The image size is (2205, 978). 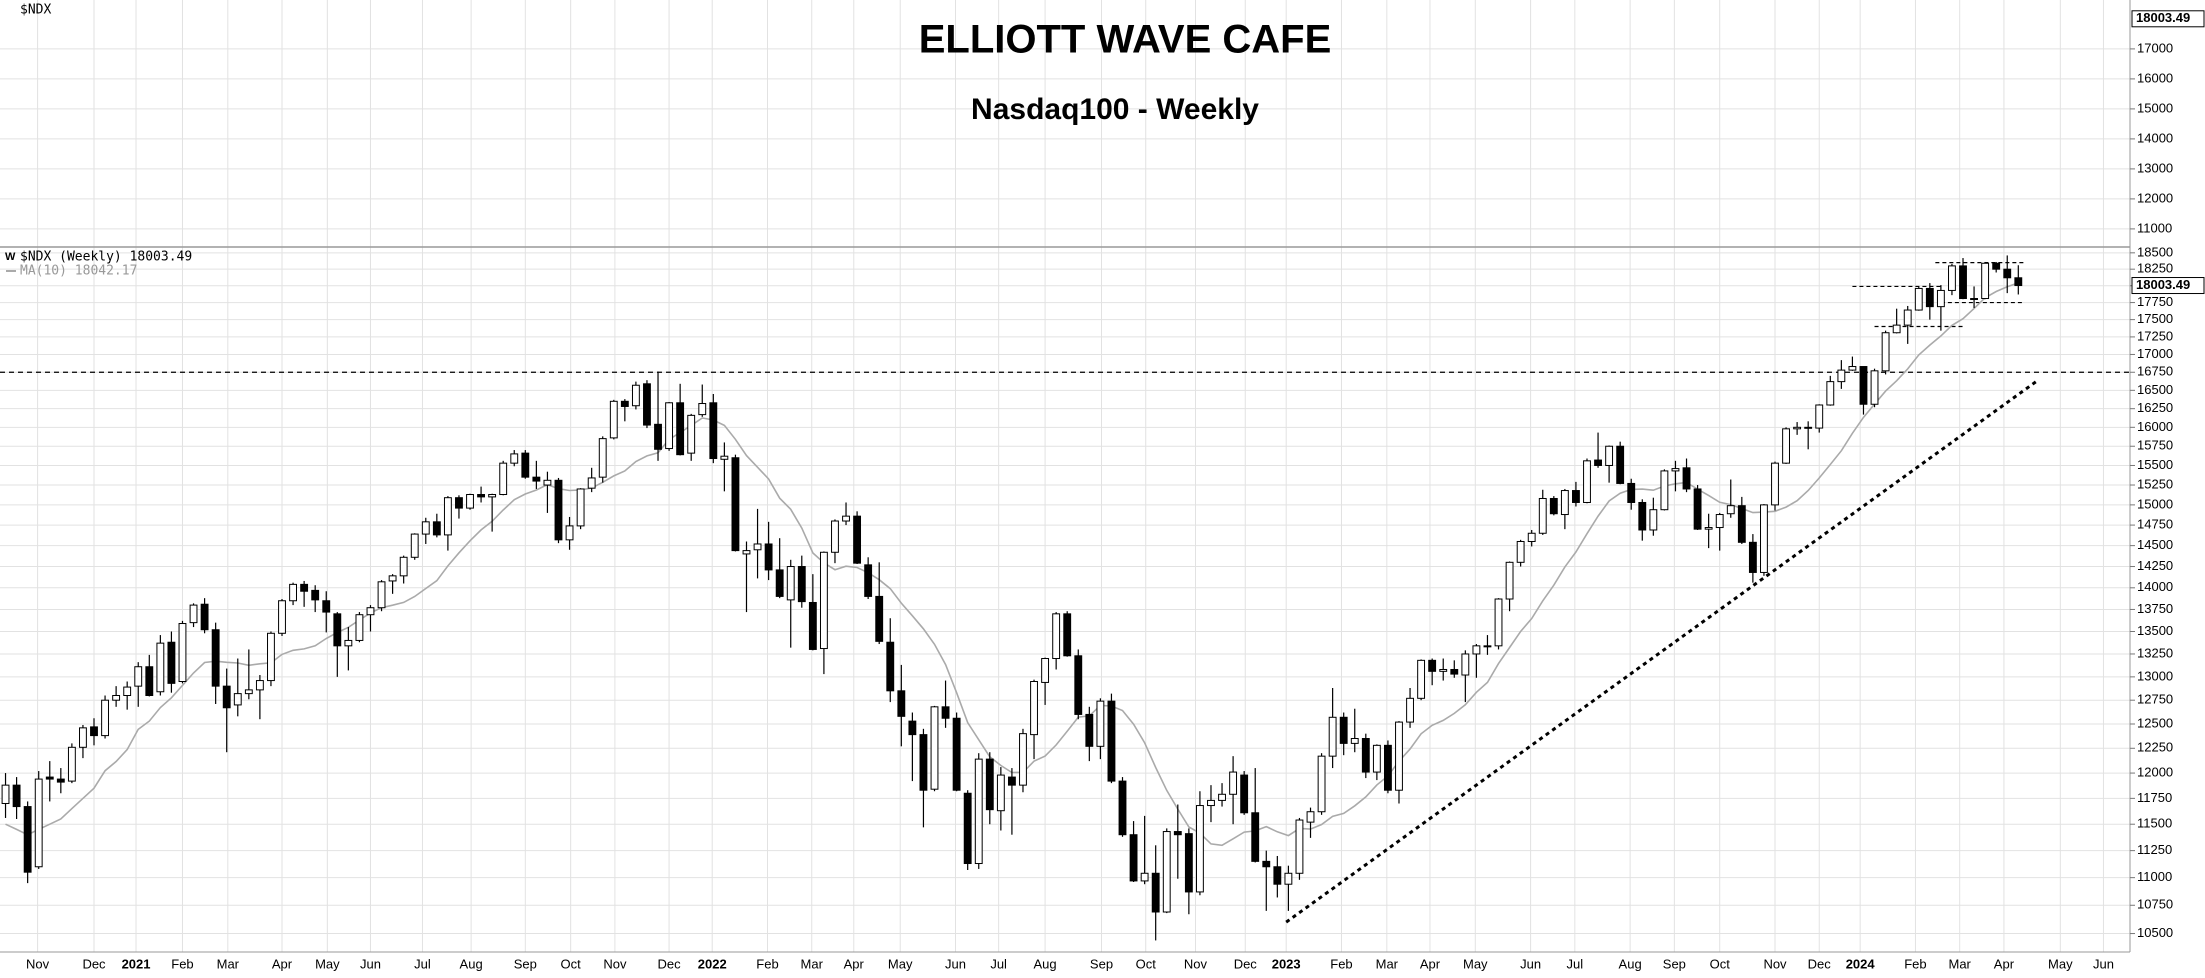 I want to click on y-tick-label: 12250, so click(x=2155, y=747).